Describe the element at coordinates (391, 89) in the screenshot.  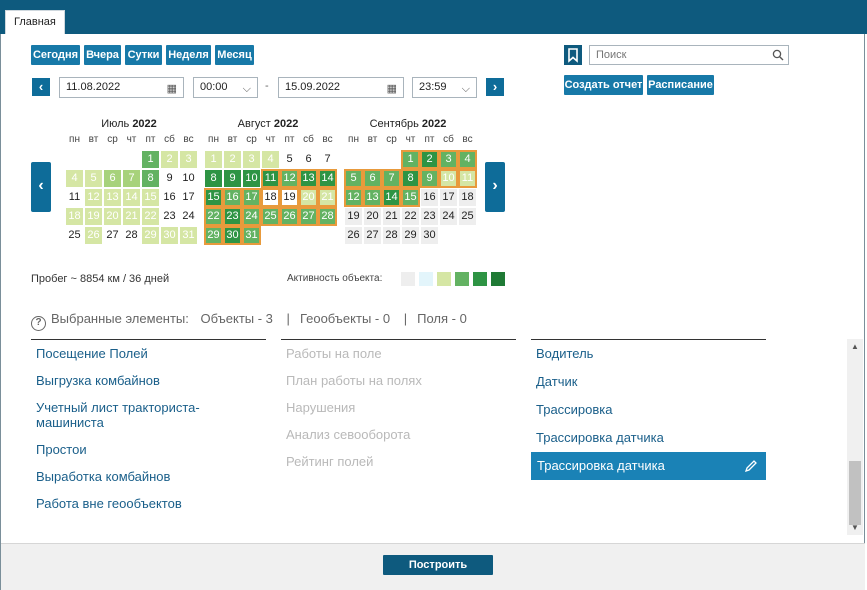
I see `calendar-icon: ▦` at that location.